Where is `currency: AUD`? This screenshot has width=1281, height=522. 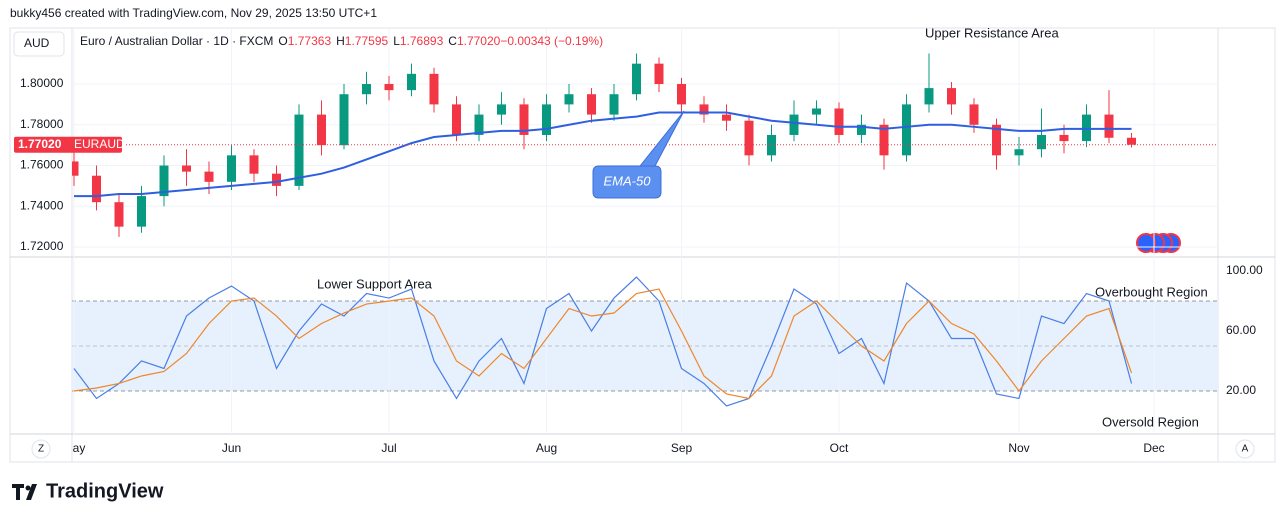 currency: AUD is located at coordinates (37, 43).